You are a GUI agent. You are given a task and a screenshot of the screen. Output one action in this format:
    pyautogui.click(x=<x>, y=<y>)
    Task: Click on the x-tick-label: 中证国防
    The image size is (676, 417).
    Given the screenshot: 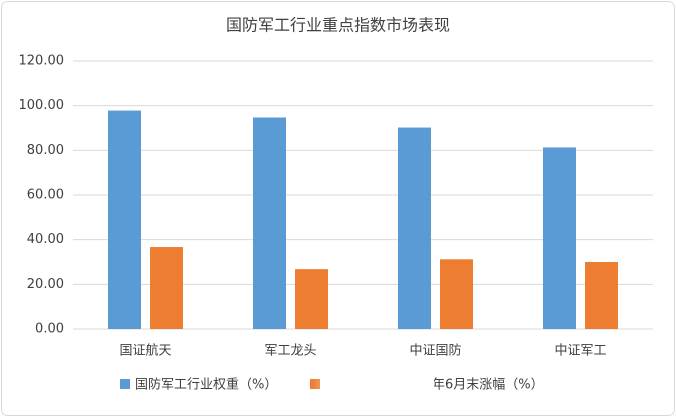 What is the action you would take?
    pyautogui.click(x=435, y=351)
    